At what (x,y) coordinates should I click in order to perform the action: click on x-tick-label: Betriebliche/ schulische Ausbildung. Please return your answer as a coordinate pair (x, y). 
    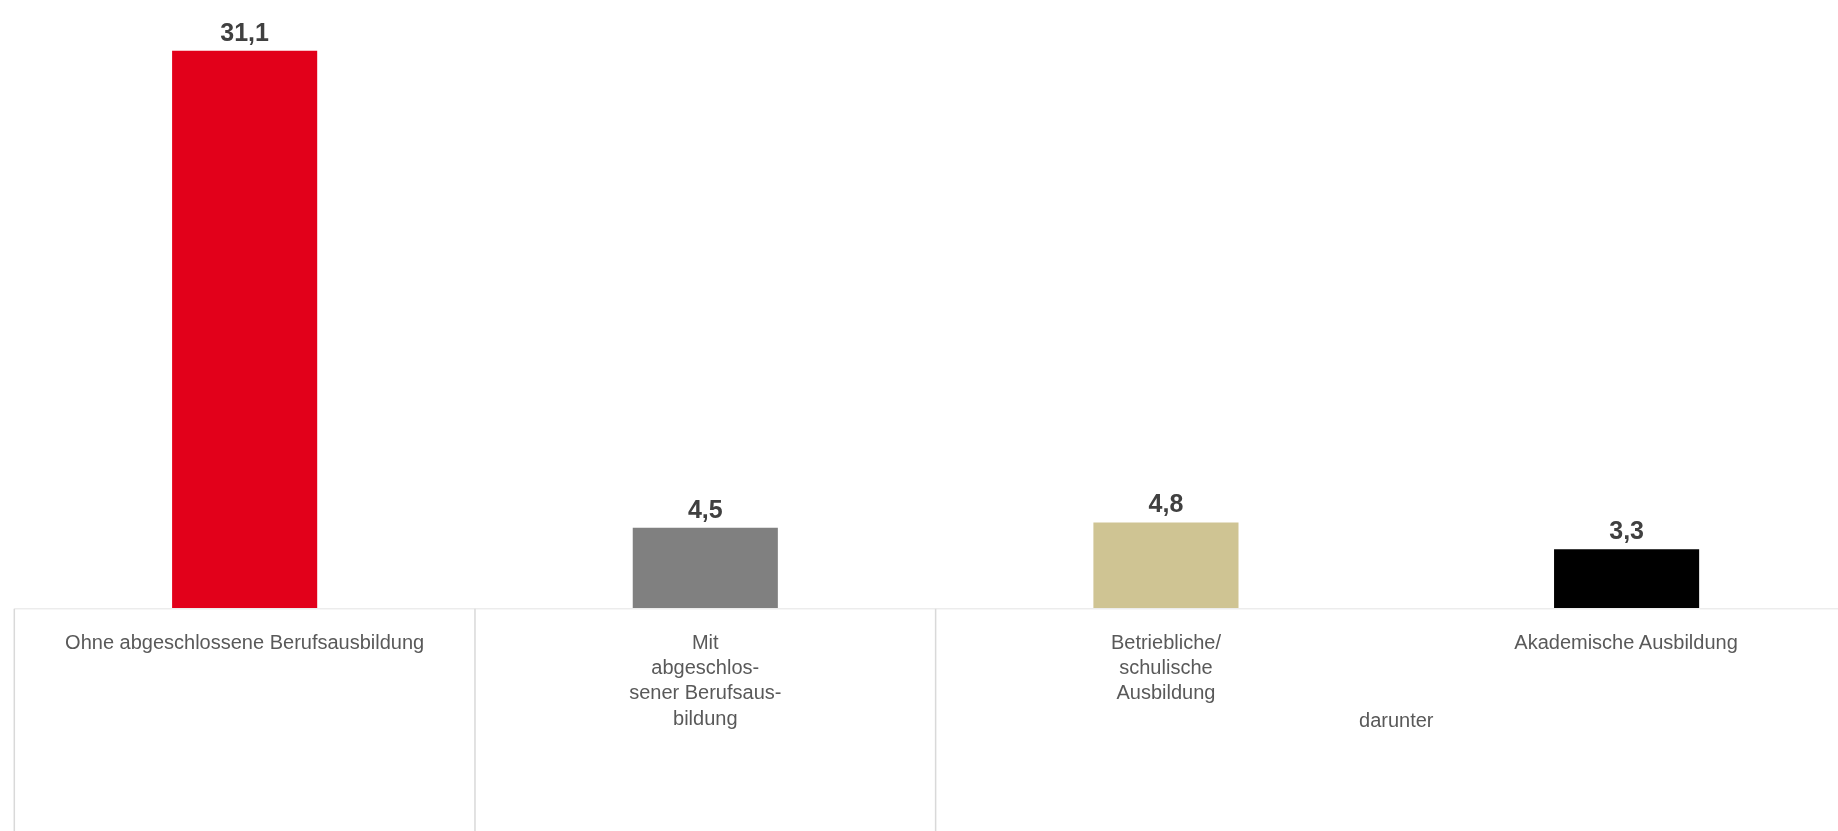
    Looking at the image, I should click on (1166, 667).